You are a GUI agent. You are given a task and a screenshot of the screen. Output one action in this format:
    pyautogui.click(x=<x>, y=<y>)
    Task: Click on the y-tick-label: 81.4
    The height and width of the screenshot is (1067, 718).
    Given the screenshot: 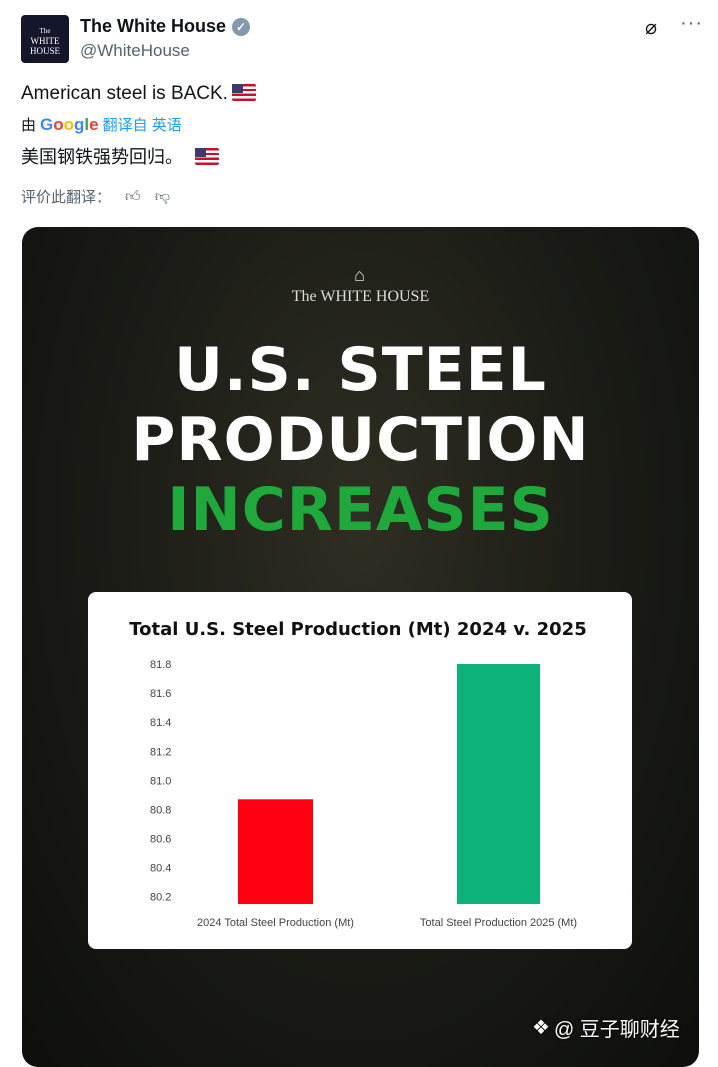 What is the action you would take?
    pyautogui.click(x=160, y=723)
    